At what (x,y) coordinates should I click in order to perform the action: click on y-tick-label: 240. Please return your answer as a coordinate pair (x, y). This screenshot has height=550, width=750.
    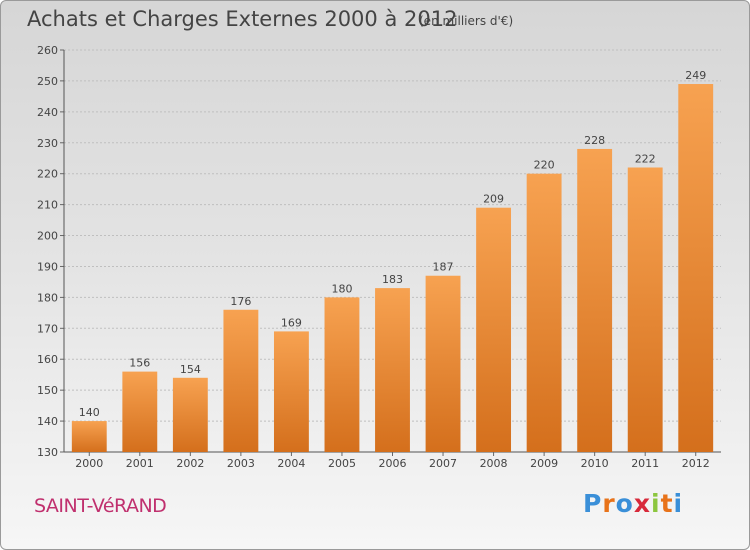
    Looking at the image, I should click on (47, 112).